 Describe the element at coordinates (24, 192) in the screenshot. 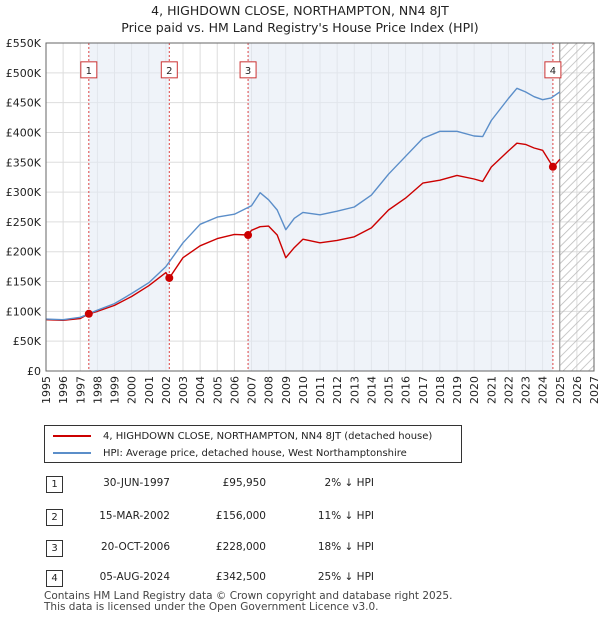

I see `y-tick-label: £300K` at that location.